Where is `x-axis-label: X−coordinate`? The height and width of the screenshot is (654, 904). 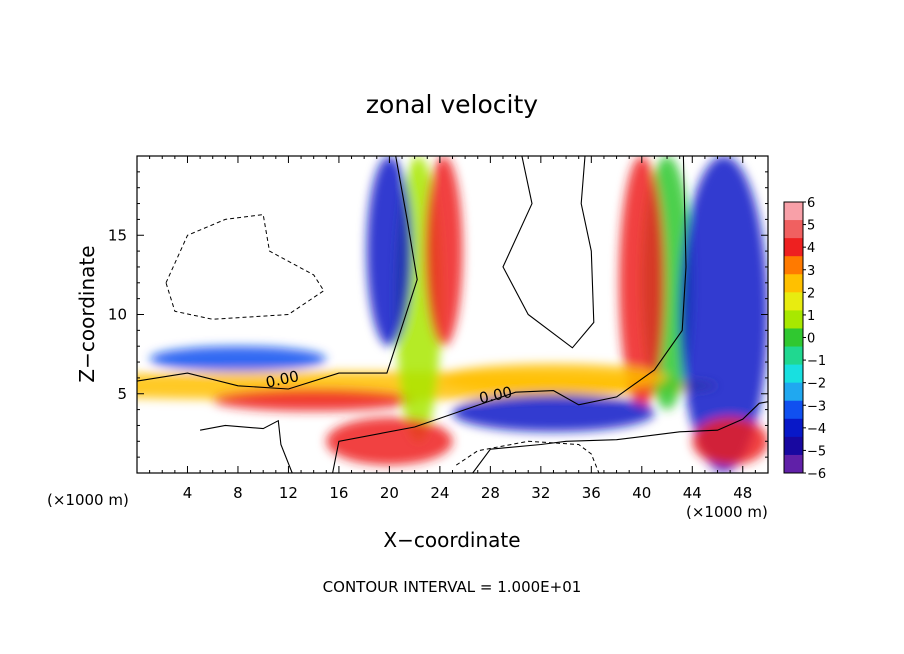 x-axis-label: X−coordinate is located at coordinates (451, 540).